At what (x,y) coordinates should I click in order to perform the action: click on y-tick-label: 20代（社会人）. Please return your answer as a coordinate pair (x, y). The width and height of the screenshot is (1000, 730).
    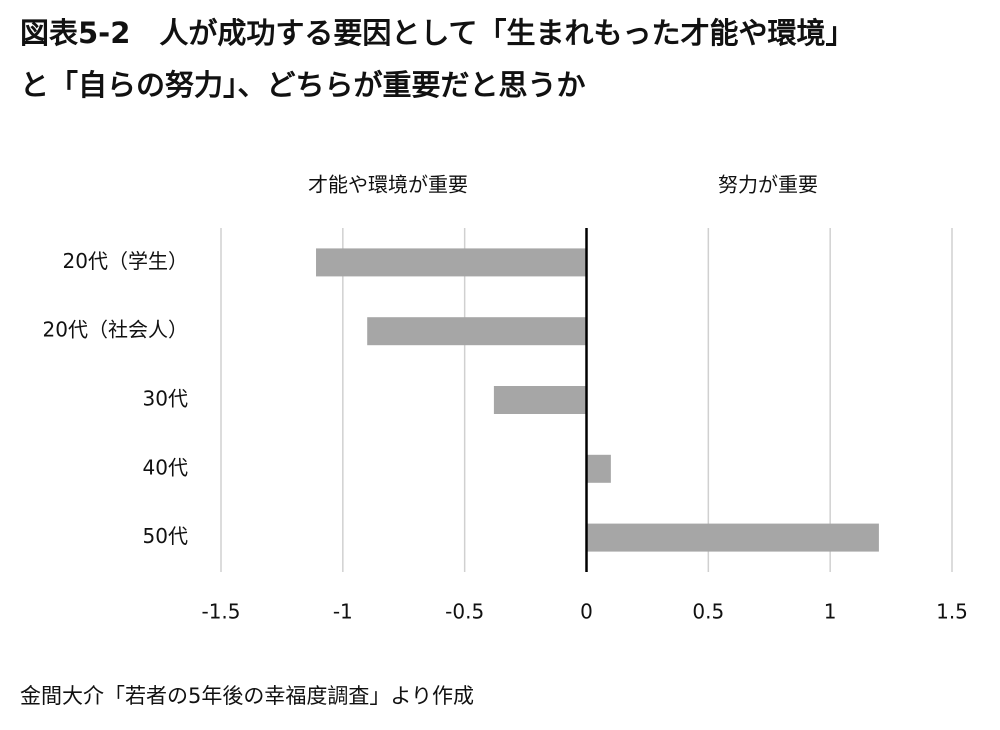
    Looking at the image, I should click on (115, 330).